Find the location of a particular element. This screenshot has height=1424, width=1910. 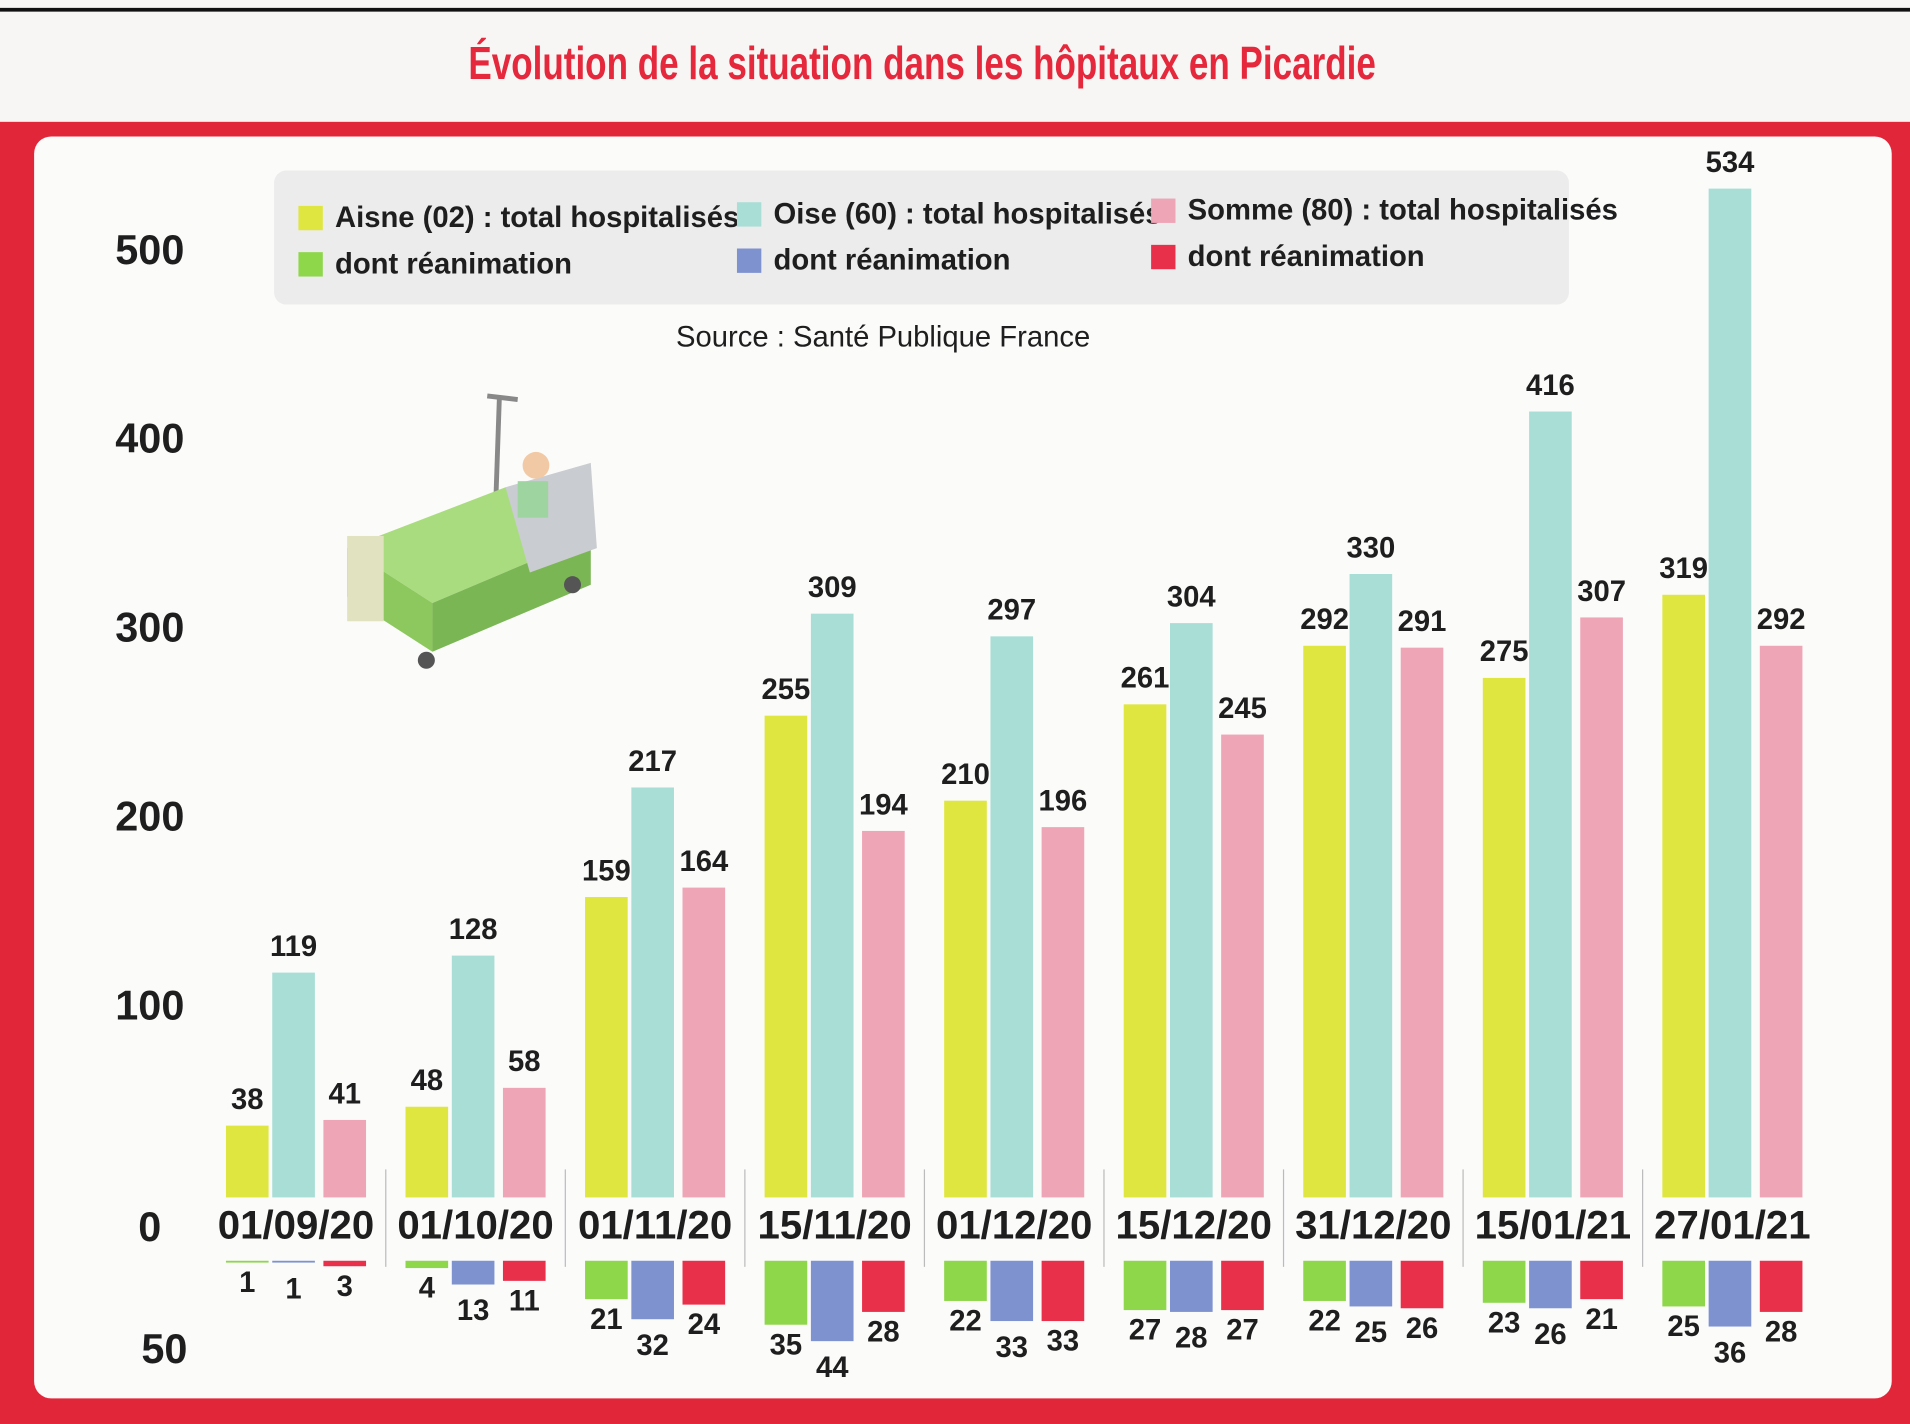

value-label: 48 is located at coordinates (427, 1081).